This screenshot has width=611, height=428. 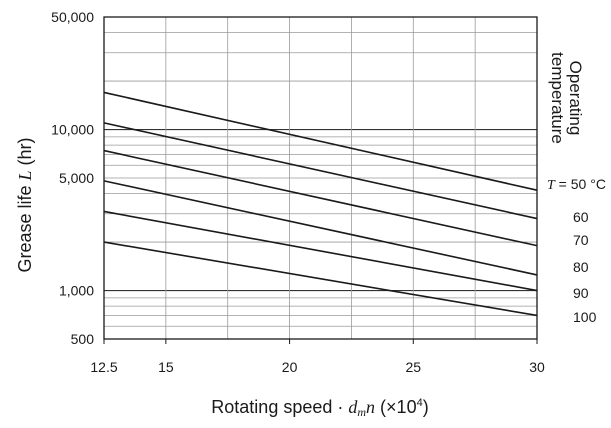 What do you see at coordinates (72, 130) in the screenshot?
I see `y-tick-label: 10,000` at bounding box center [72, 130].